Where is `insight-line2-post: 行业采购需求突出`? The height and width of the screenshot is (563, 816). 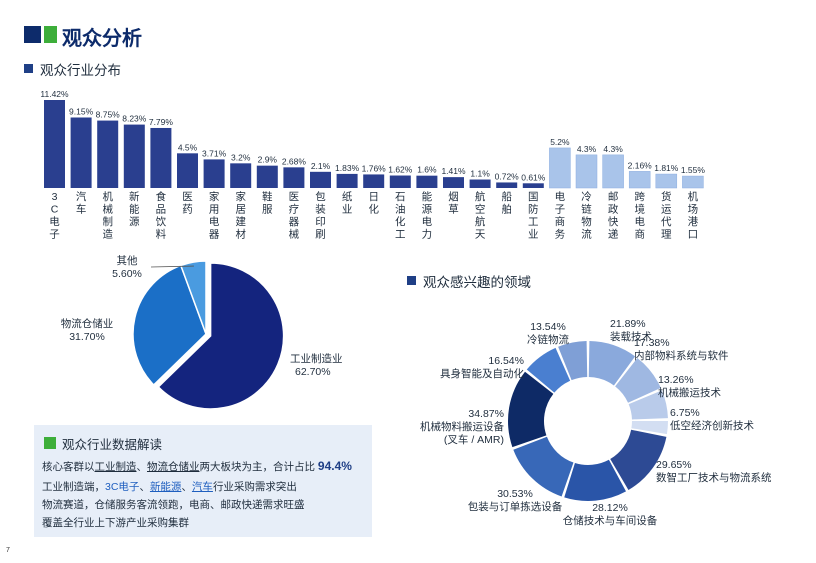
insight-line2-post: 行业采购需求突出 is located at coordinates (254, 487).